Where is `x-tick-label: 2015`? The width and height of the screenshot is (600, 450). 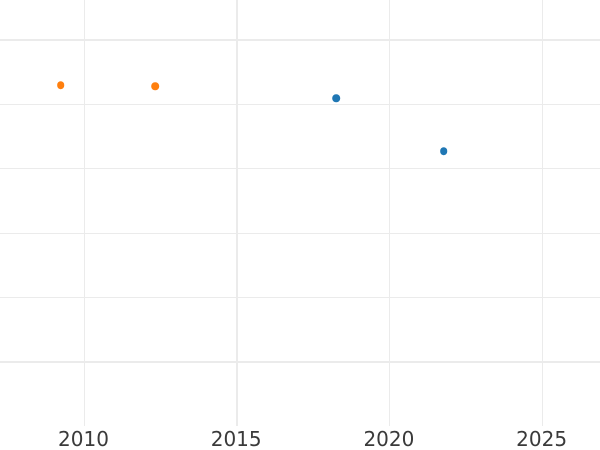 x-tick-label: 2015 is located at coordinates (236, 438).